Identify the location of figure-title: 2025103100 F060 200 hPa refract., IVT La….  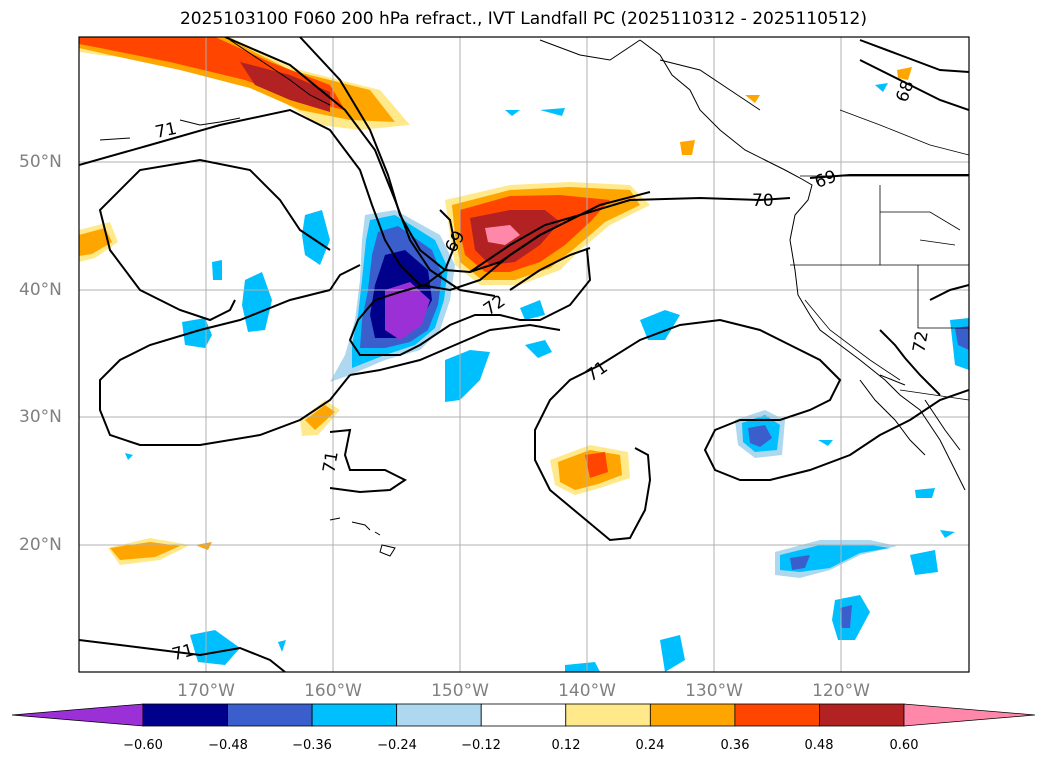
(523, 19).